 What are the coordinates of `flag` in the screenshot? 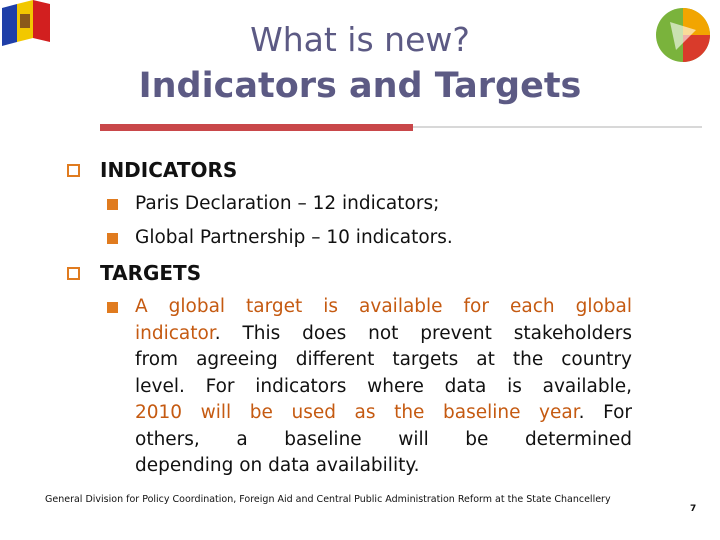 It's located at (26, 23).